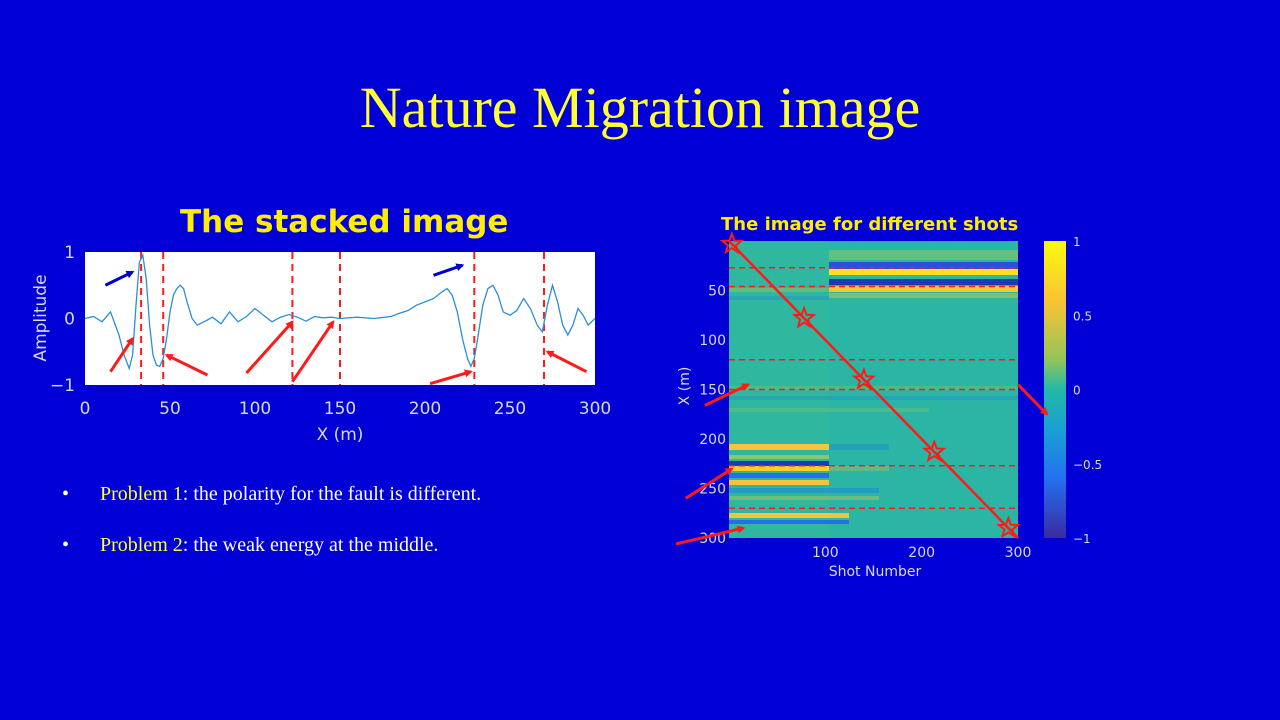 The height and width of the screenshot is (720, 1280). Describe the element at coordinates (1077, 242) in the screenshot. I see `colorbar-tick-label: 1` at that location.